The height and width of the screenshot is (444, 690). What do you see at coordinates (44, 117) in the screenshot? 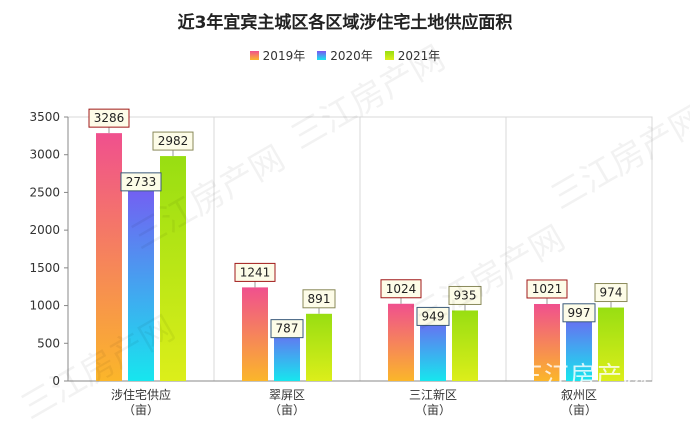
I see `y-tick-label: 3500` at bounding box center [44, 117].